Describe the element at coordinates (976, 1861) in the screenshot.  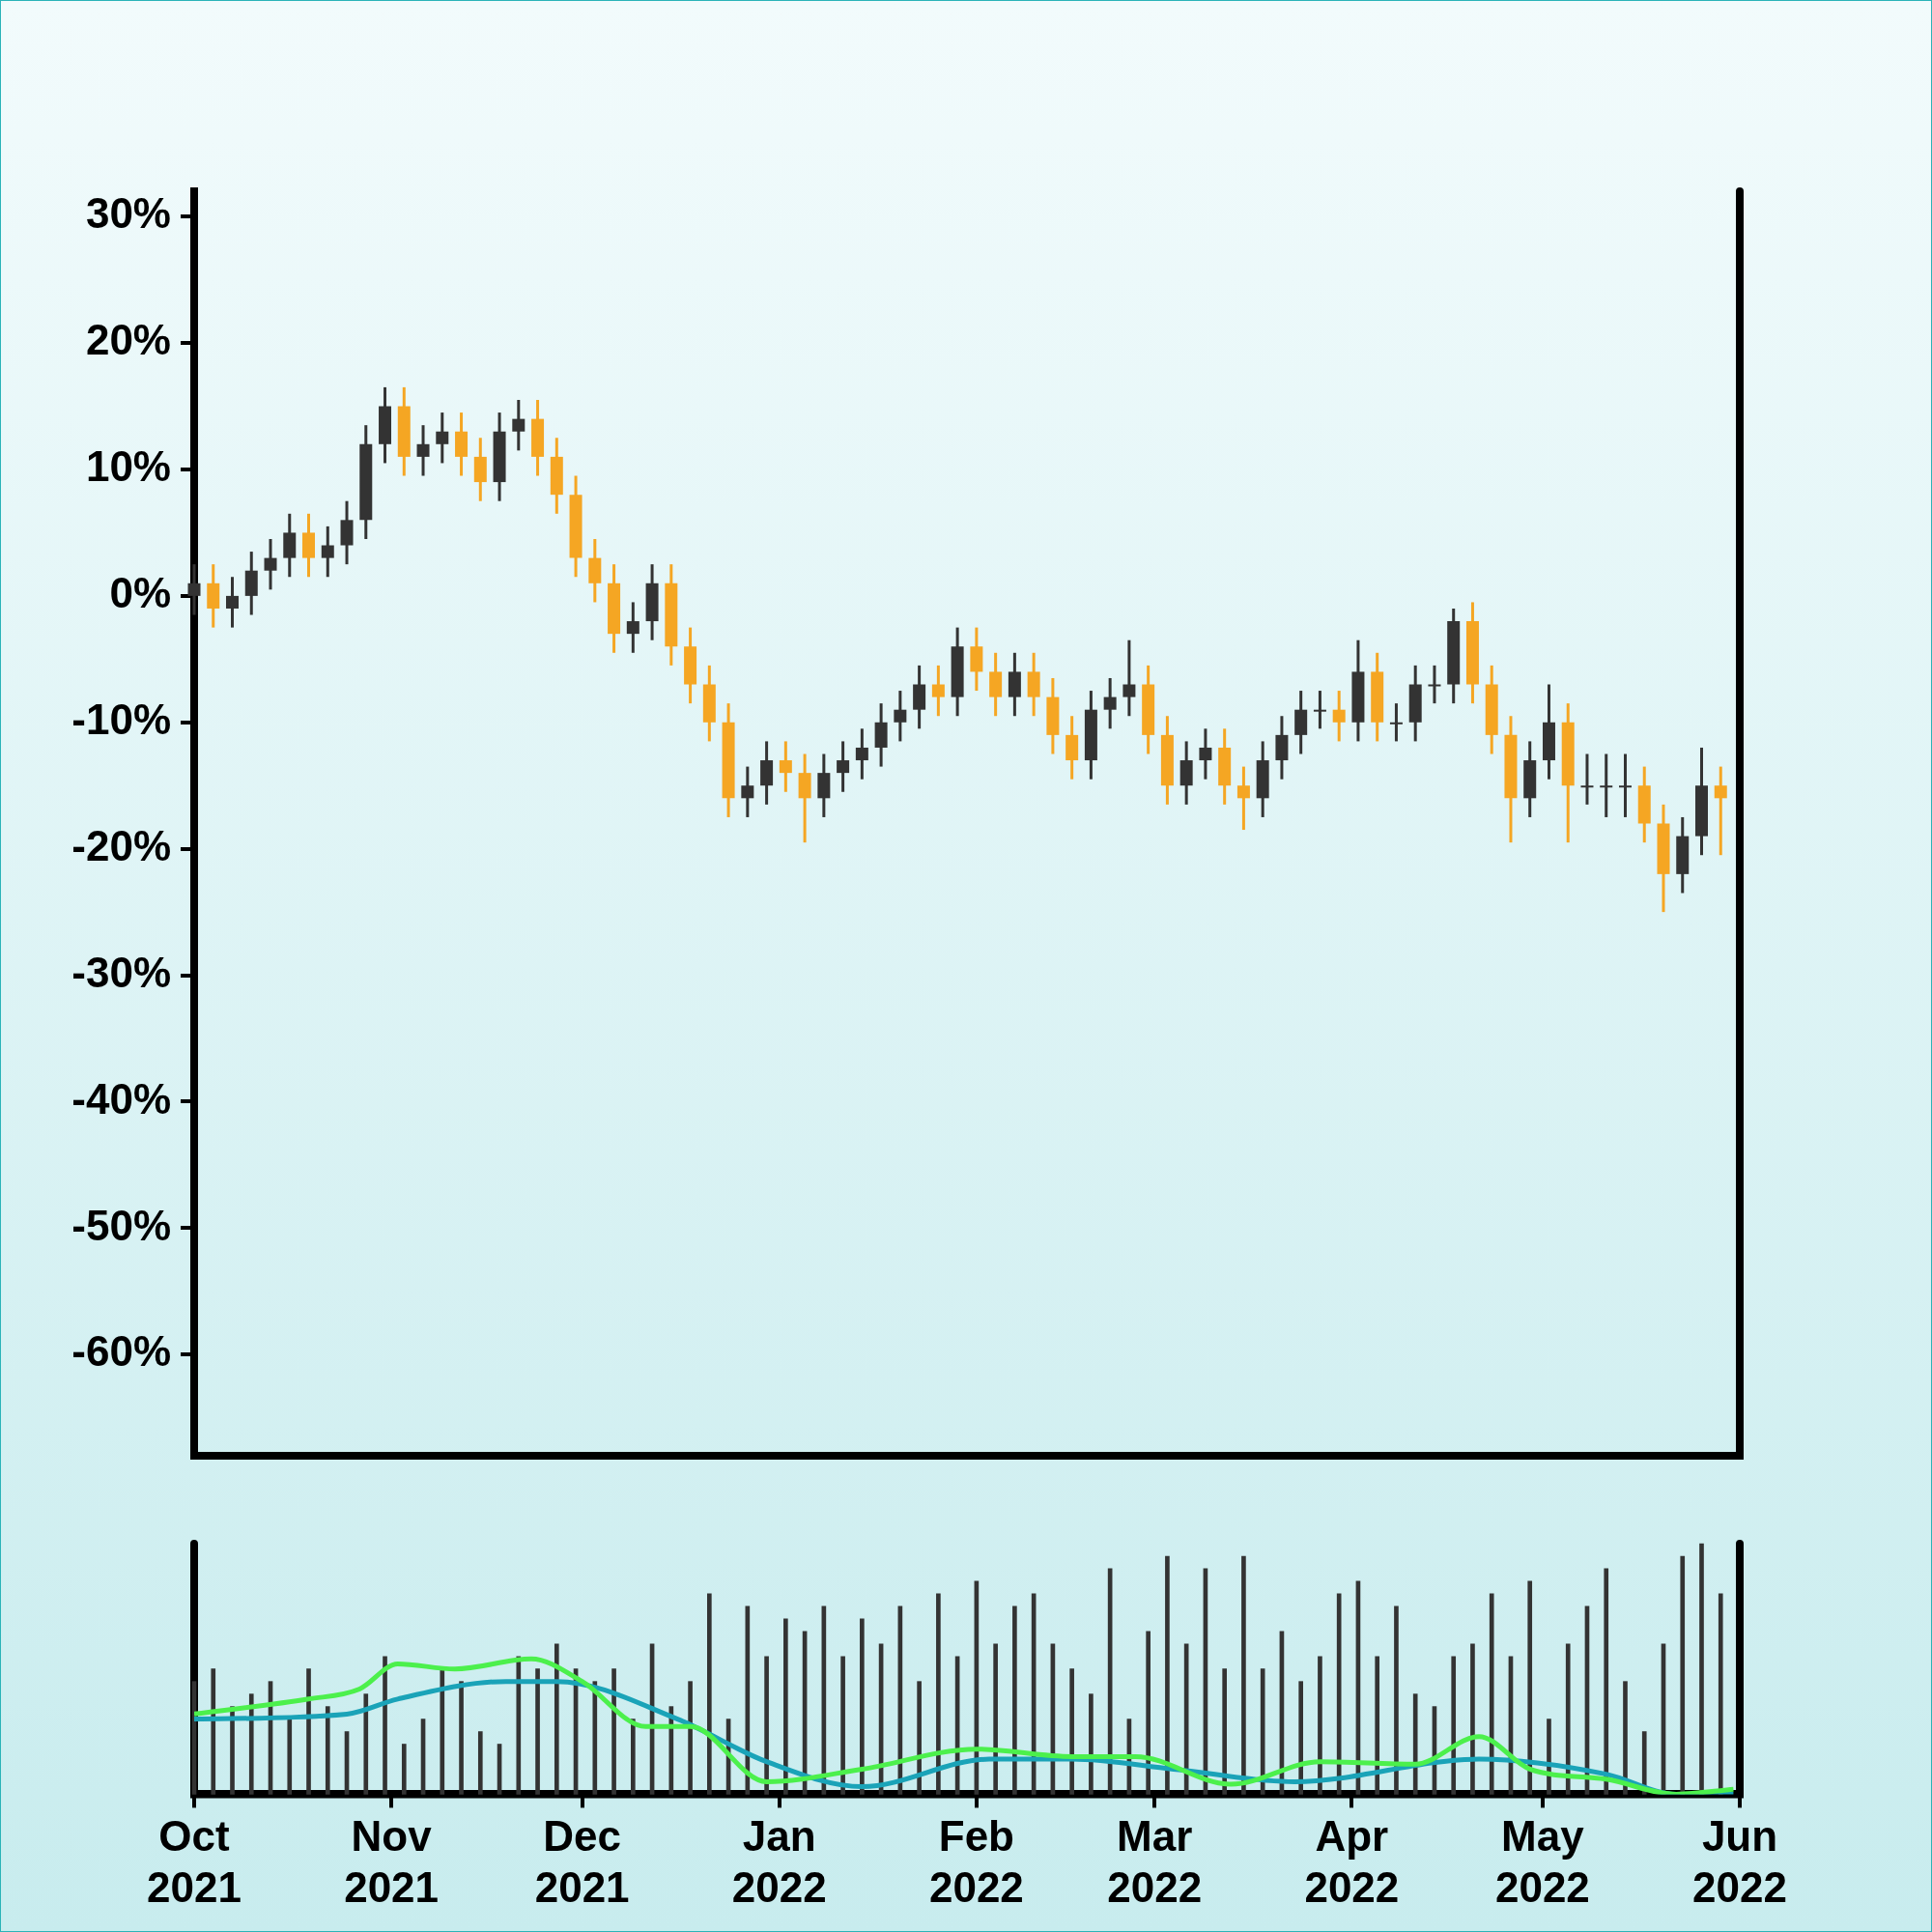
I see `x-tick-label: Feb 2022` at that location.